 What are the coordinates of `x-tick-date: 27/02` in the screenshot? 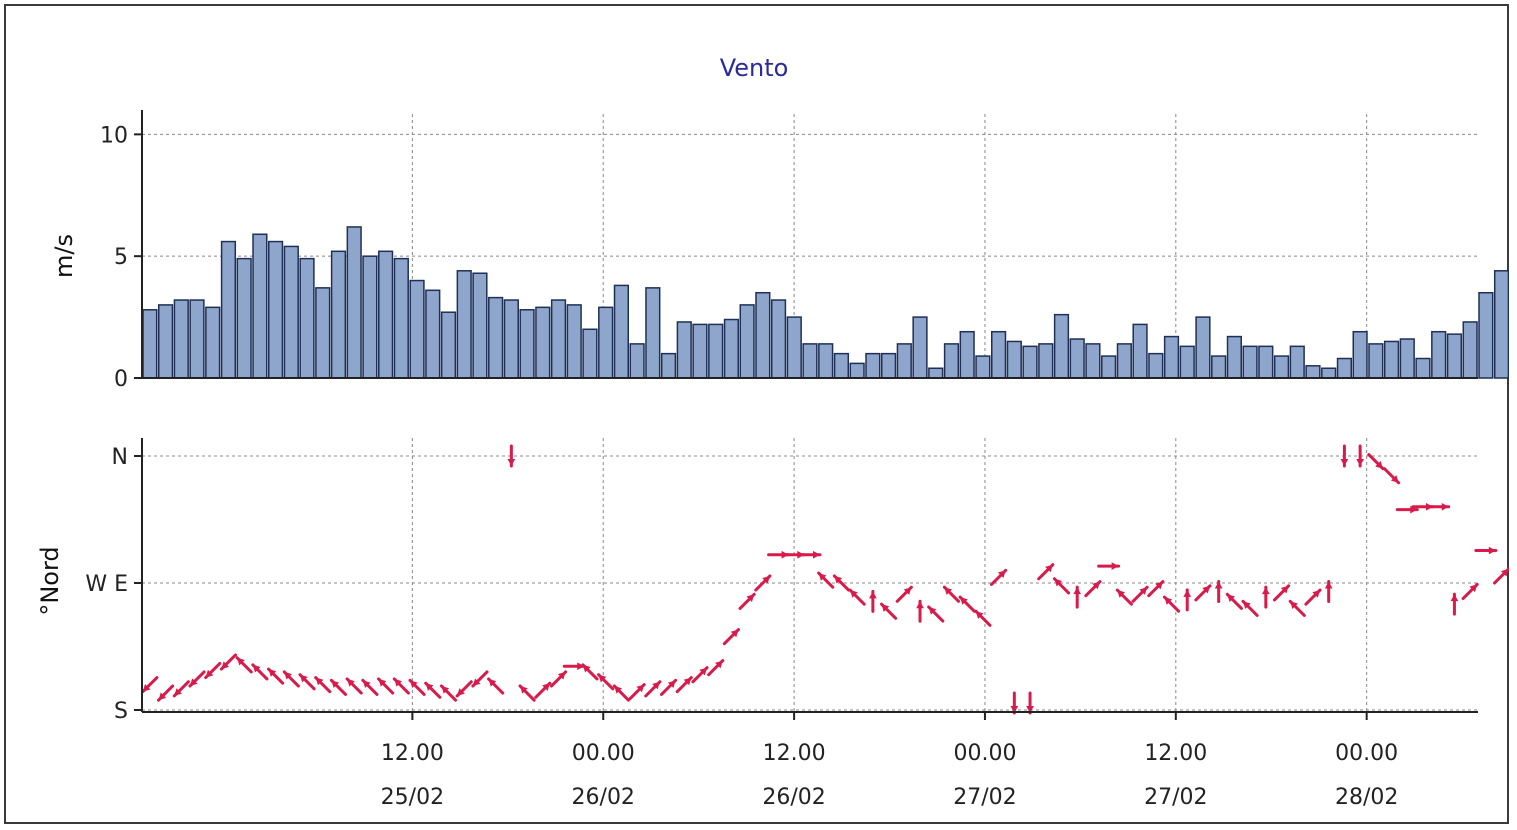 It's located at (1175, 797).